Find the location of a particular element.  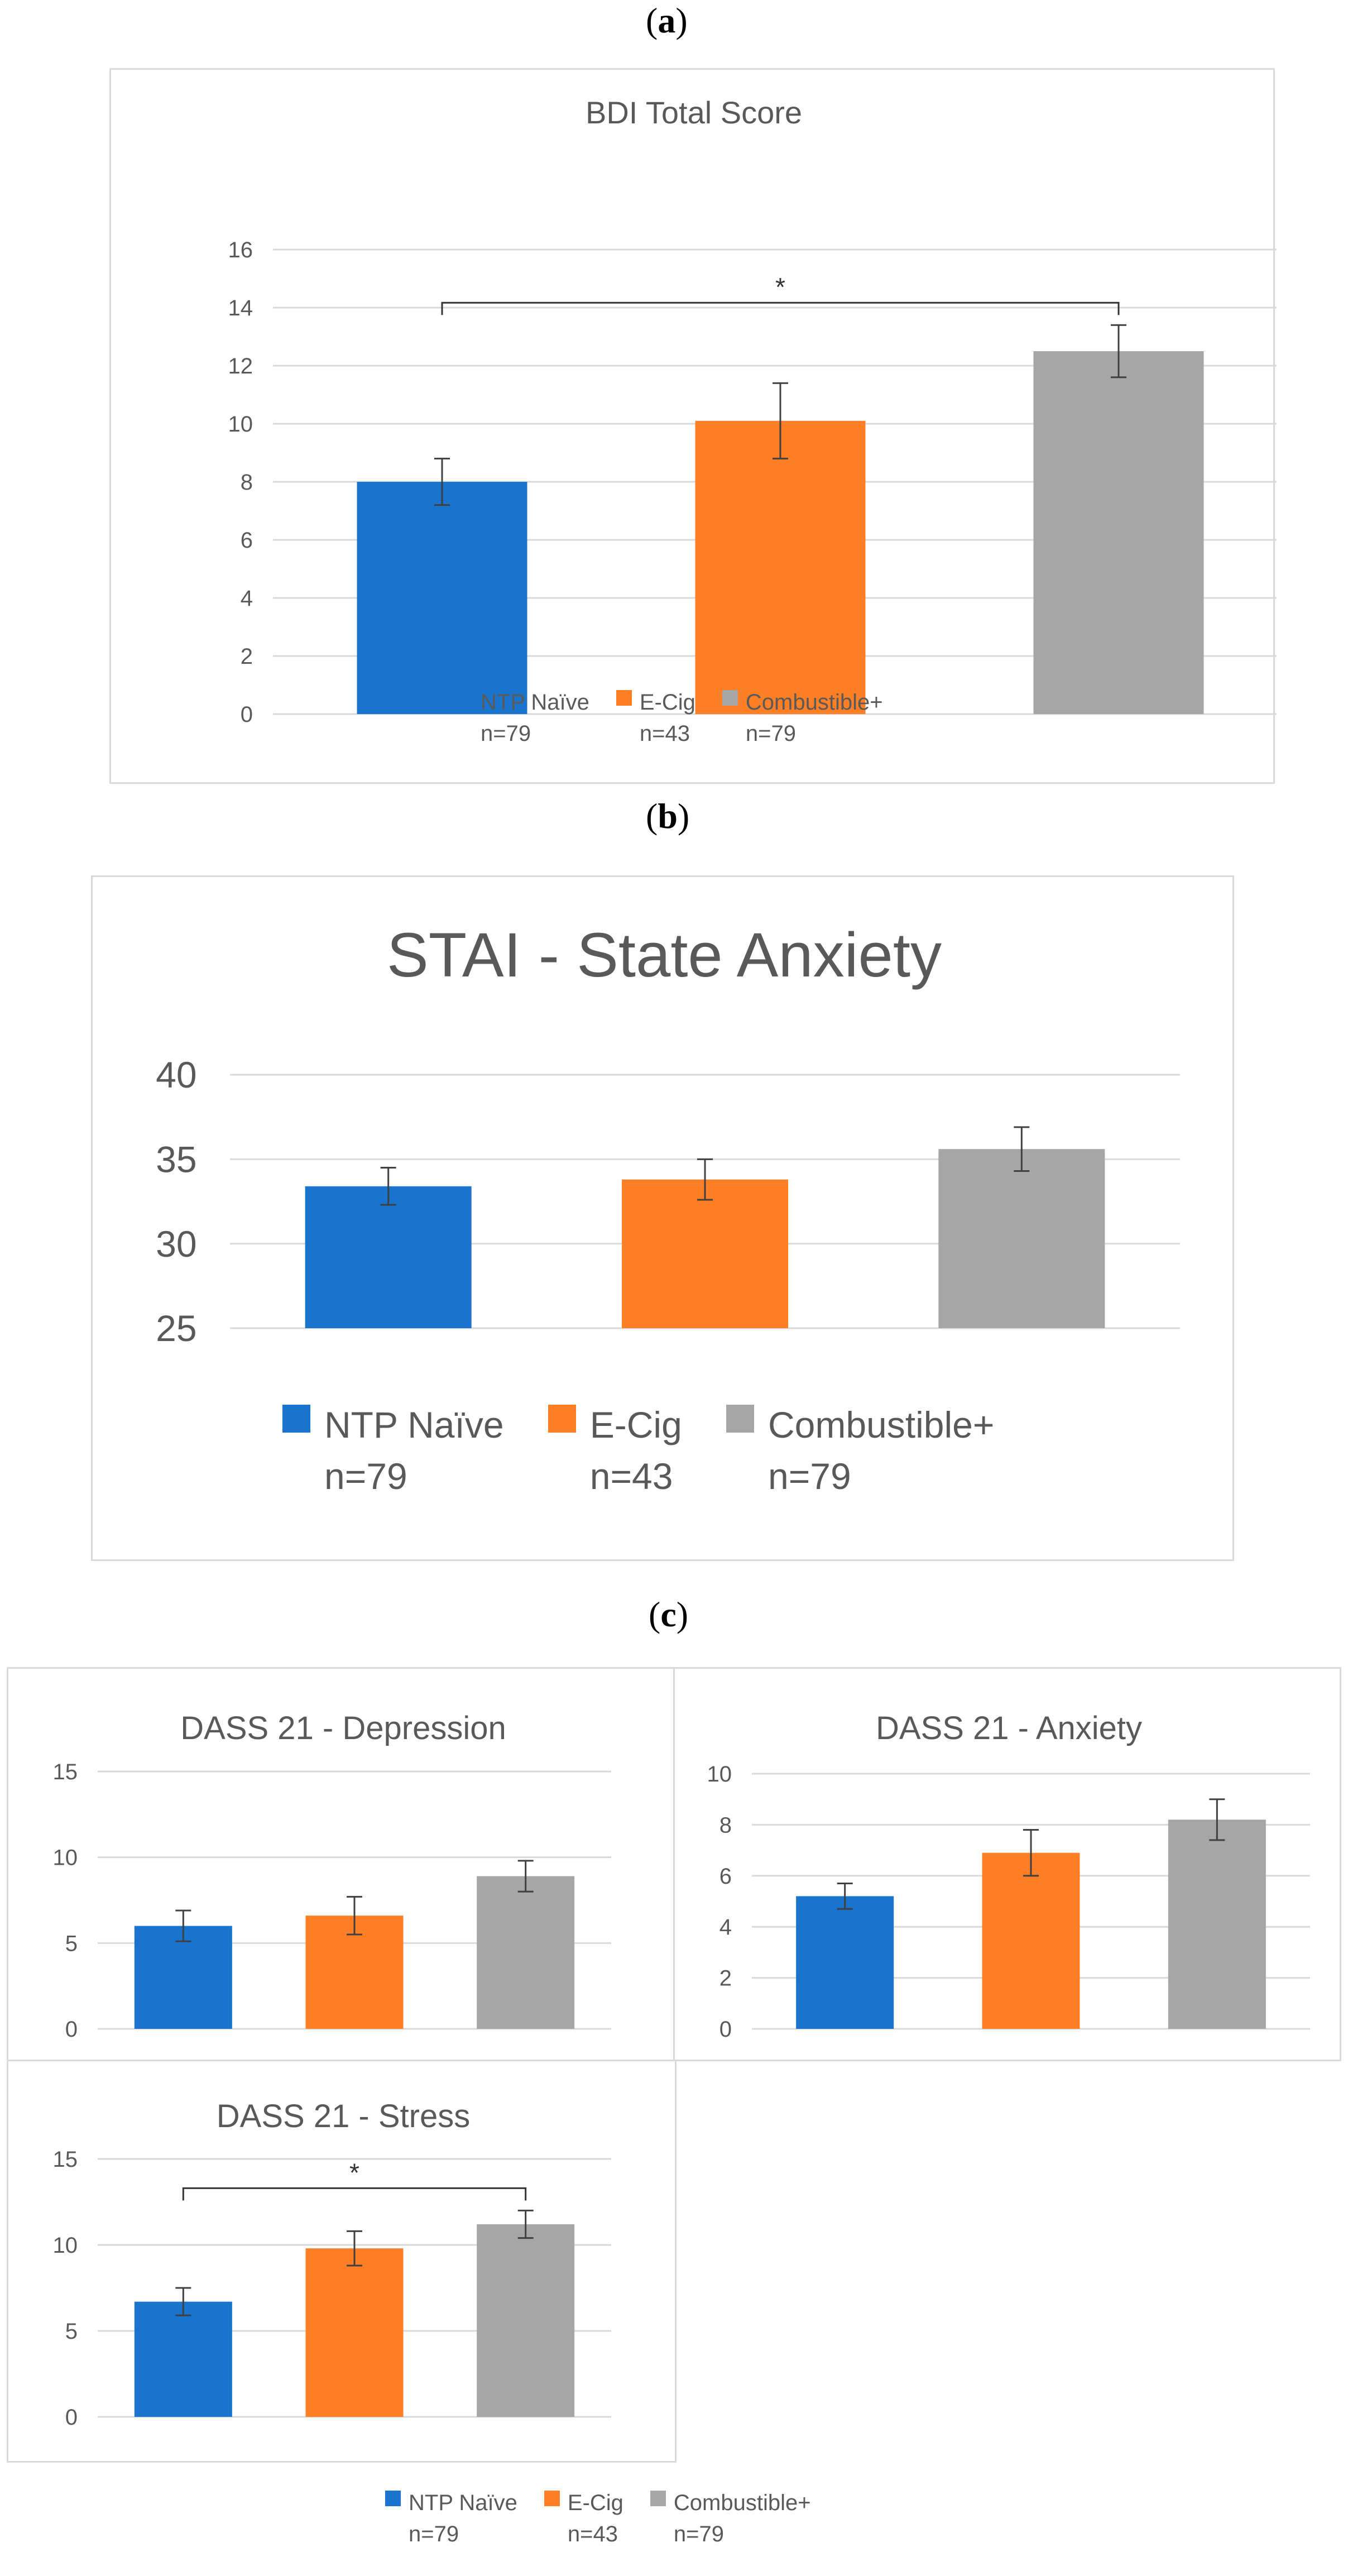

legend-dass: NTP Naïve n=79 E-Cig n=43 Combustible+ n=79 is located at coordinates (664, 2529).